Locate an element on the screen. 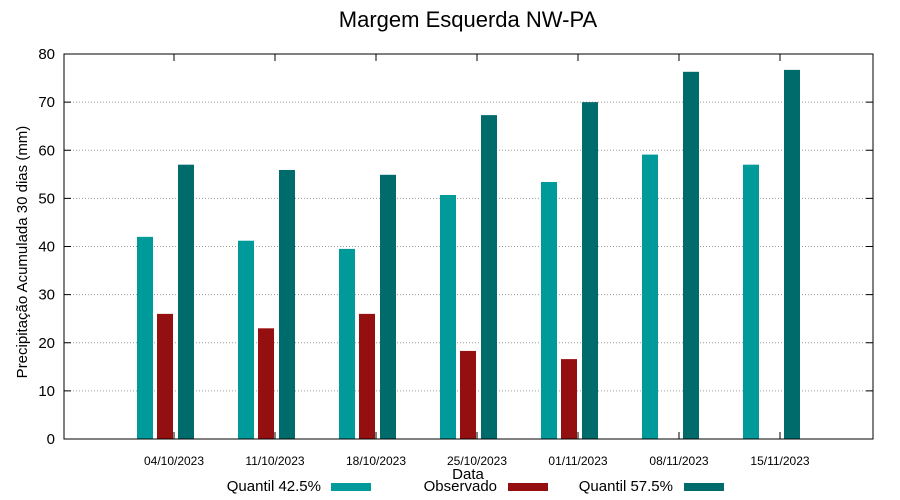  bar-quantil-42-5--2 is located at coordinates (347, 343).